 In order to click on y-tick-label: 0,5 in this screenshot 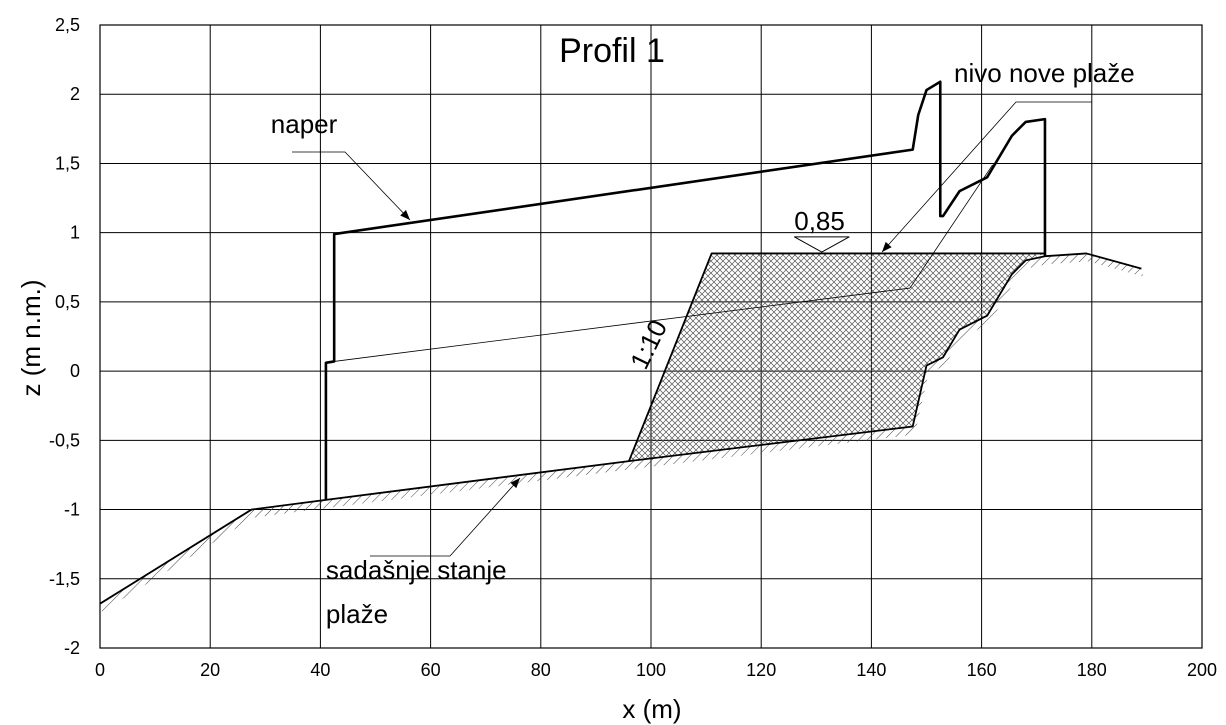, I will do `click(67, 302)`.